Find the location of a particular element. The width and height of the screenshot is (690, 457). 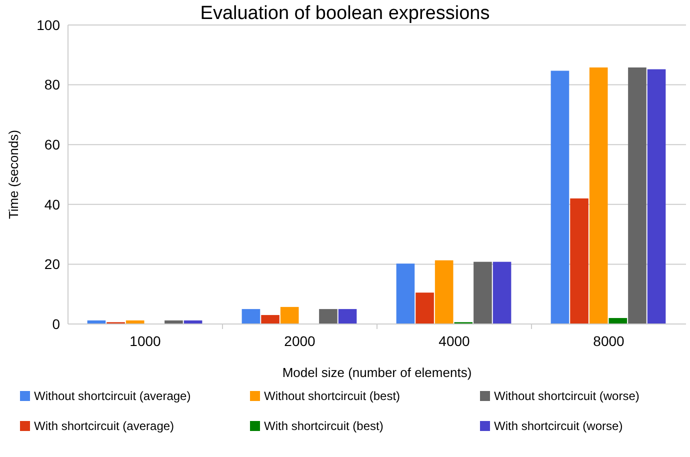

legend-label: With shortcircuit (worse) is located at coordinates (558, 426).